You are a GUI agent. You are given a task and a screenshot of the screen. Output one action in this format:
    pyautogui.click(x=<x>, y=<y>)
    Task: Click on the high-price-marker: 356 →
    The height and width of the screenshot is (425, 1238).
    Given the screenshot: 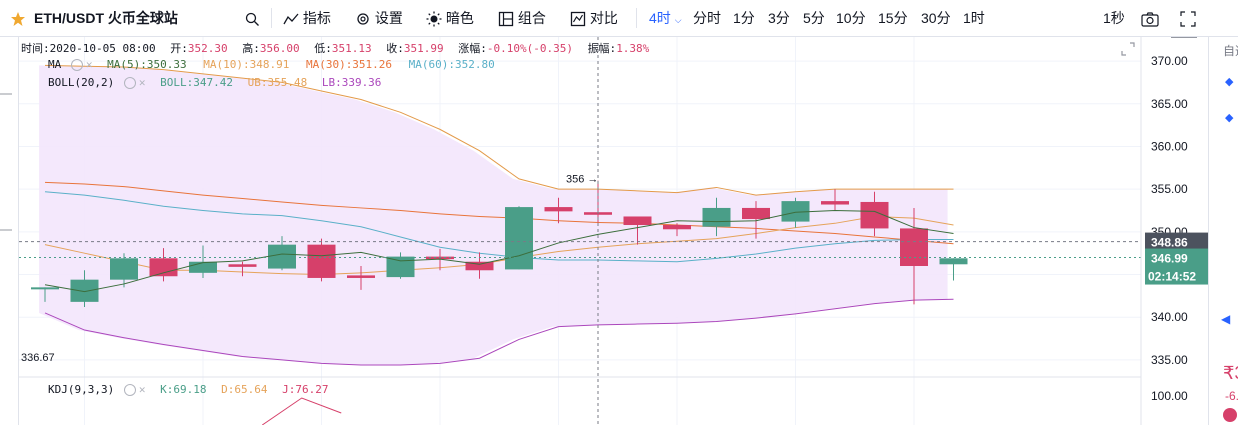 What is the action you would take?
    pyautogui.click(x=582, y=180)
    